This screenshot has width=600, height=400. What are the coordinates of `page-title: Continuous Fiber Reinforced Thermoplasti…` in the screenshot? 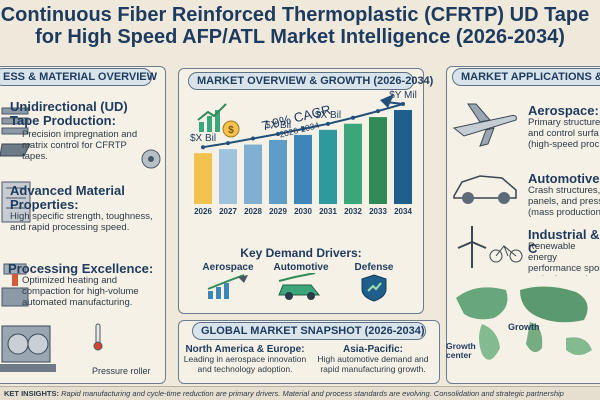 It's located at (300, 26).